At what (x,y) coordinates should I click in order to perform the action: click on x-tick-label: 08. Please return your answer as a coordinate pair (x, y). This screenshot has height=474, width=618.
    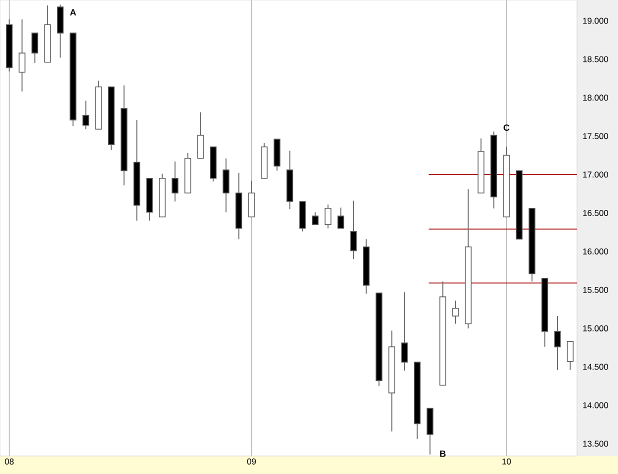
    Looking at the image, I should click on (9, 461).